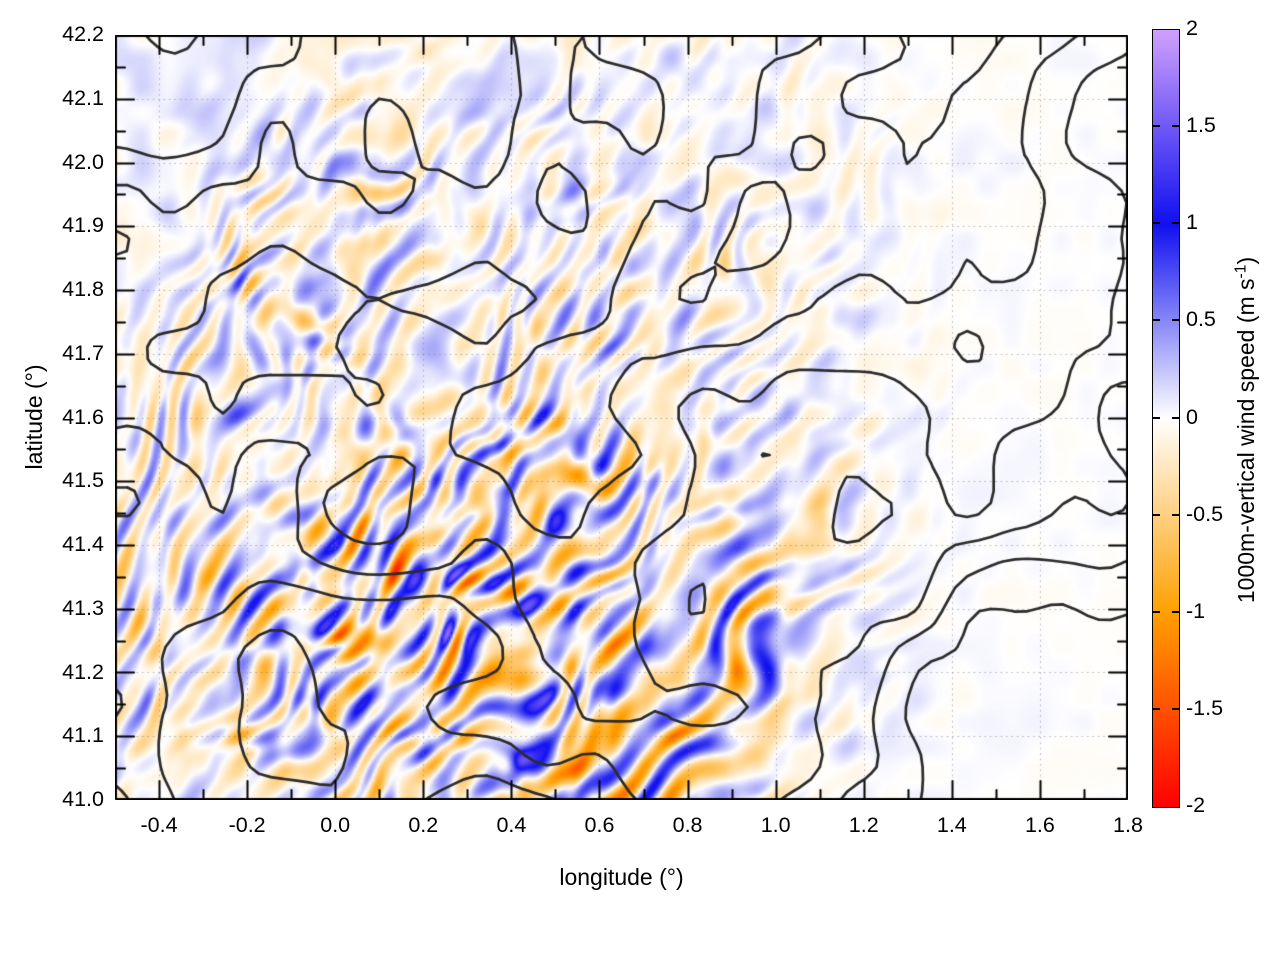 This screenshot has height=960, width=1280. I want to click on y-tick-label: 41.9, so click(83, 225).